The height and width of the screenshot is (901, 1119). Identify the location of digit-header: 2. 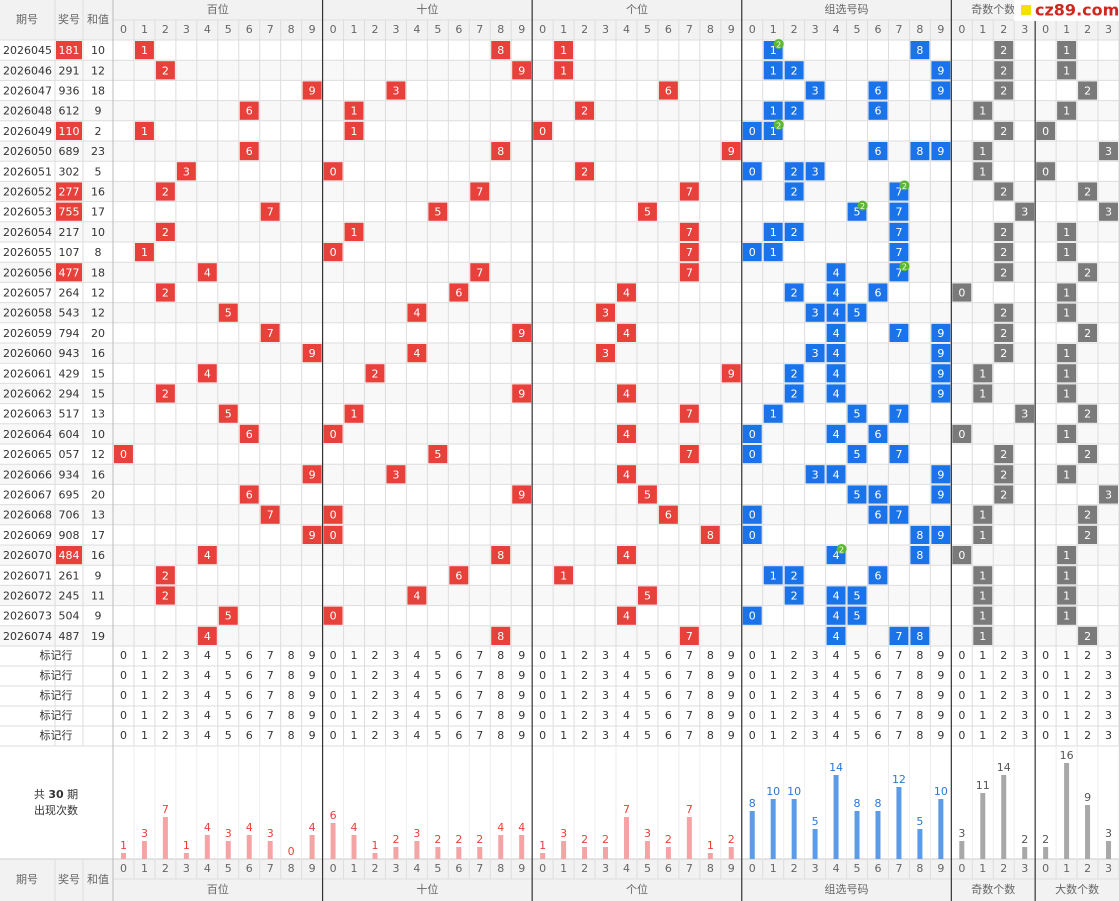
(374, 29).